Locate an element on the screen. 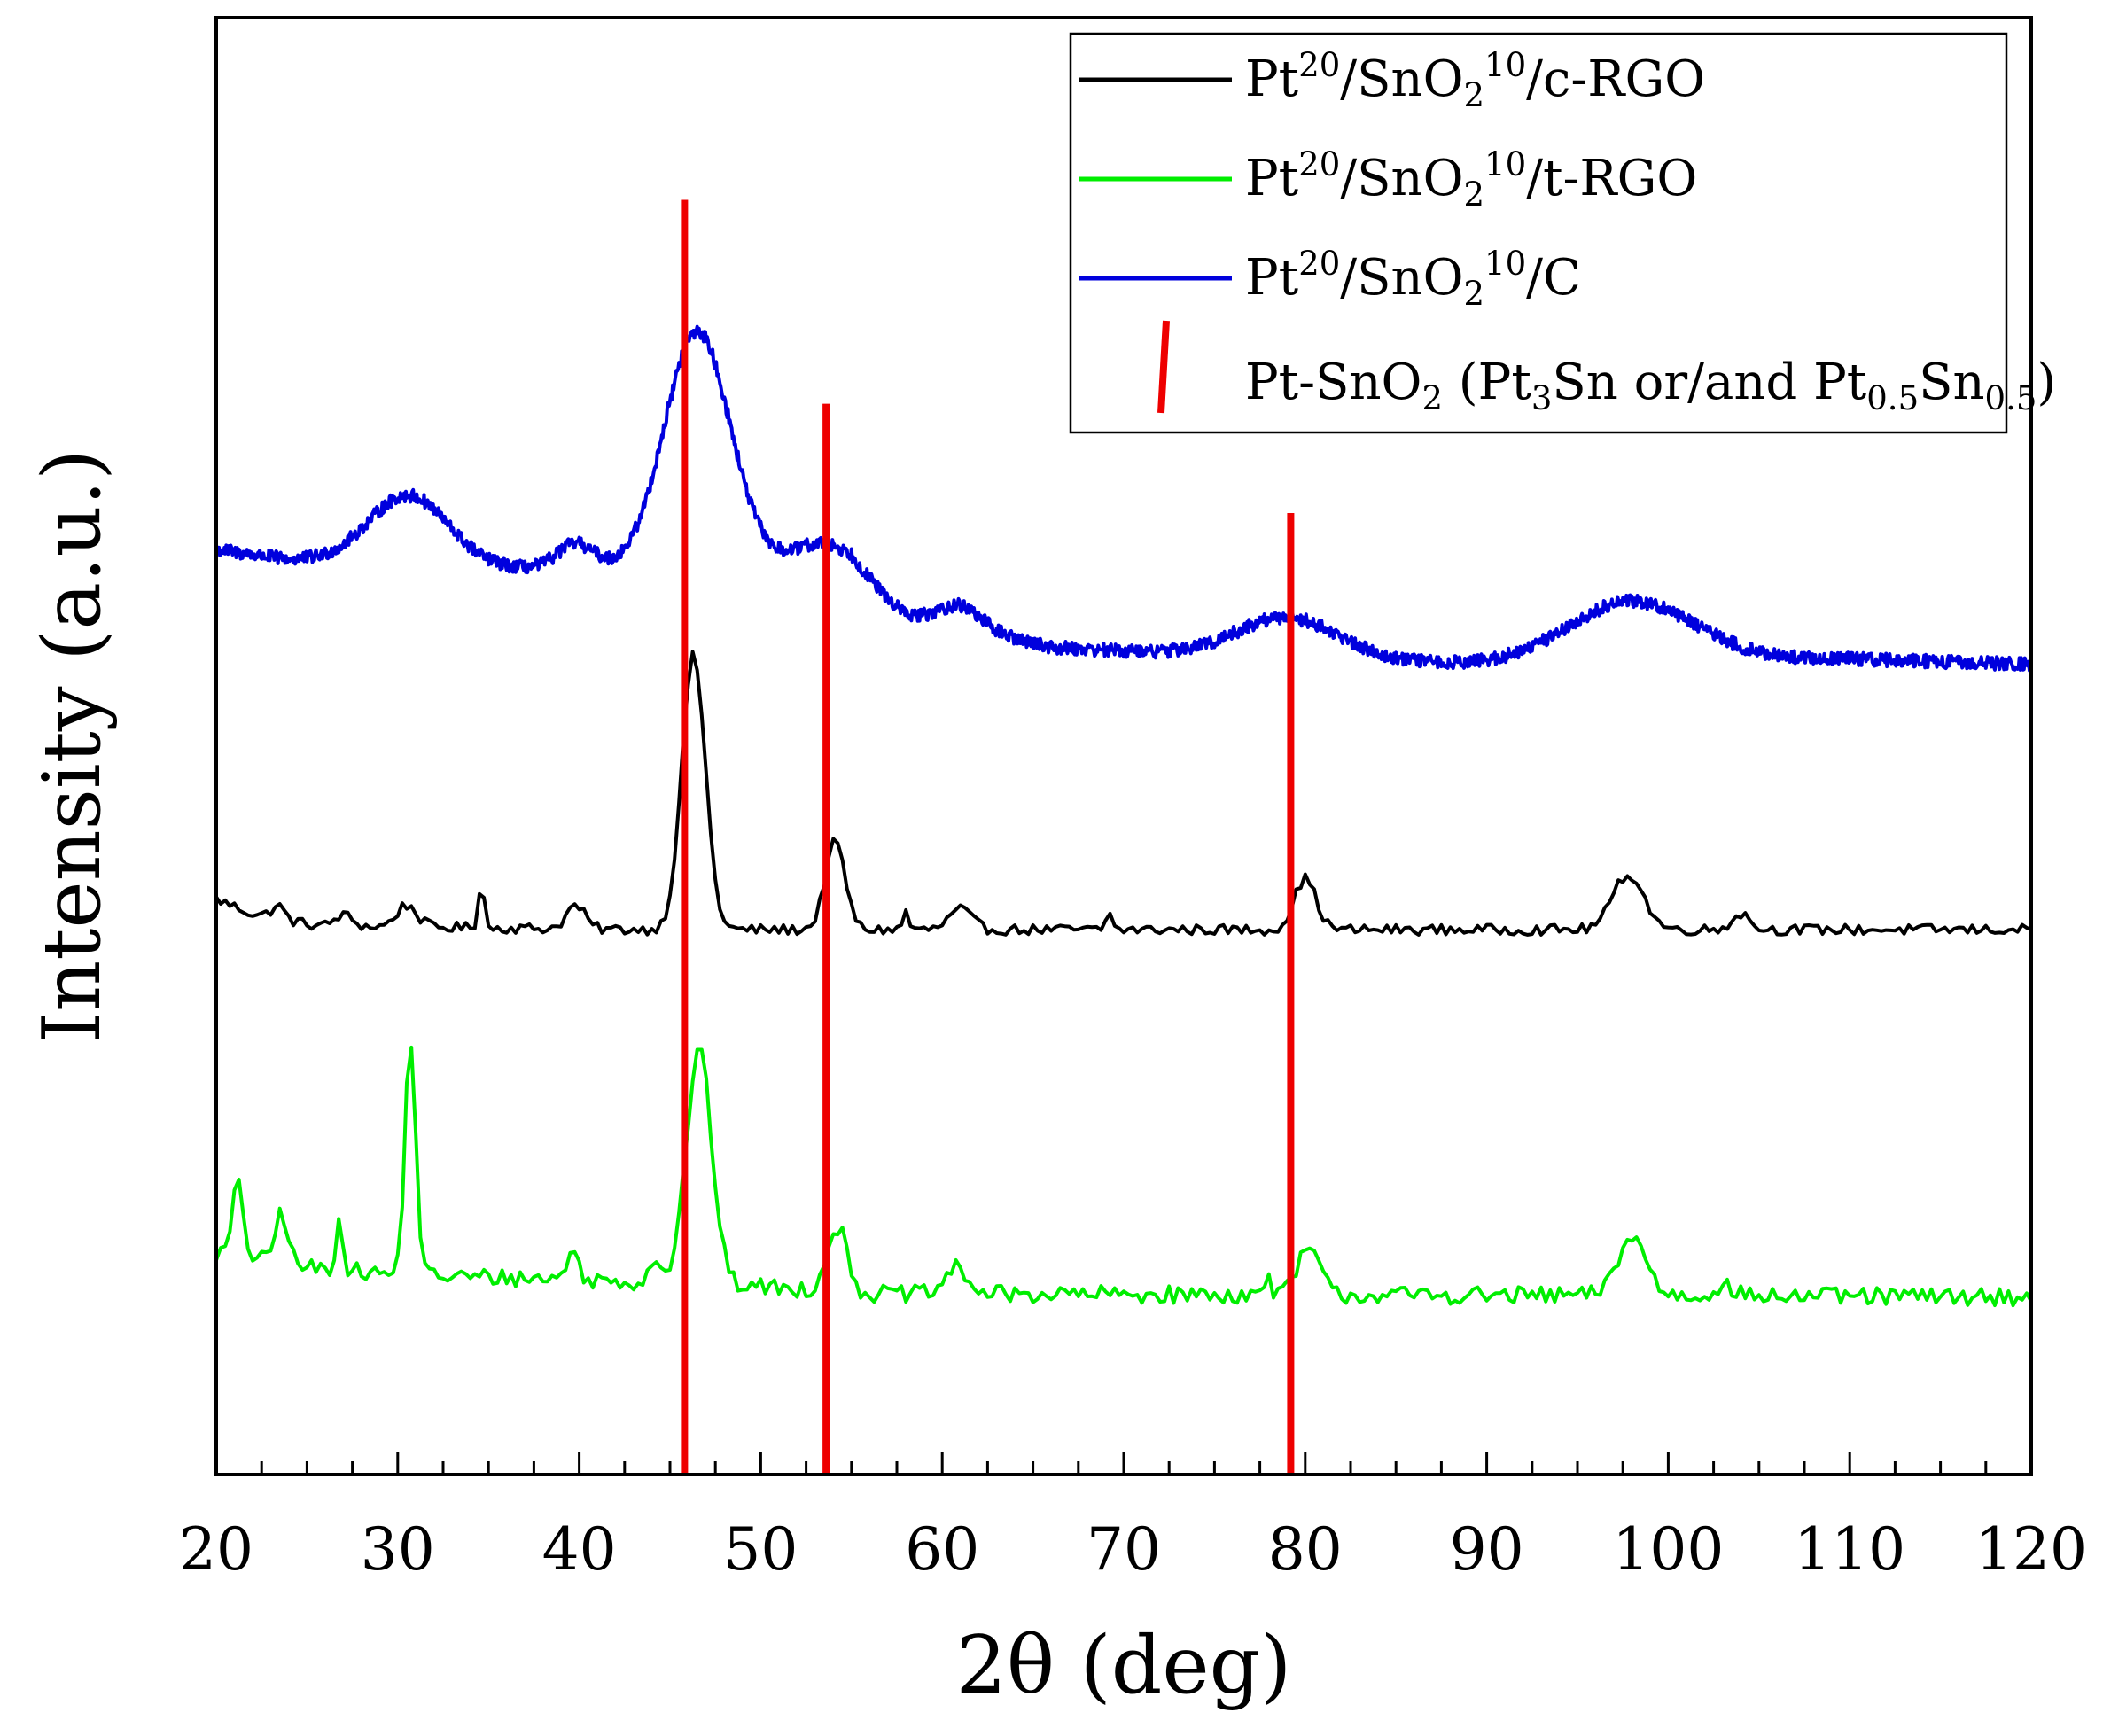  legend-label-2: Pt20/SnO210/t-RGO is located at coordinates (1471, 179).